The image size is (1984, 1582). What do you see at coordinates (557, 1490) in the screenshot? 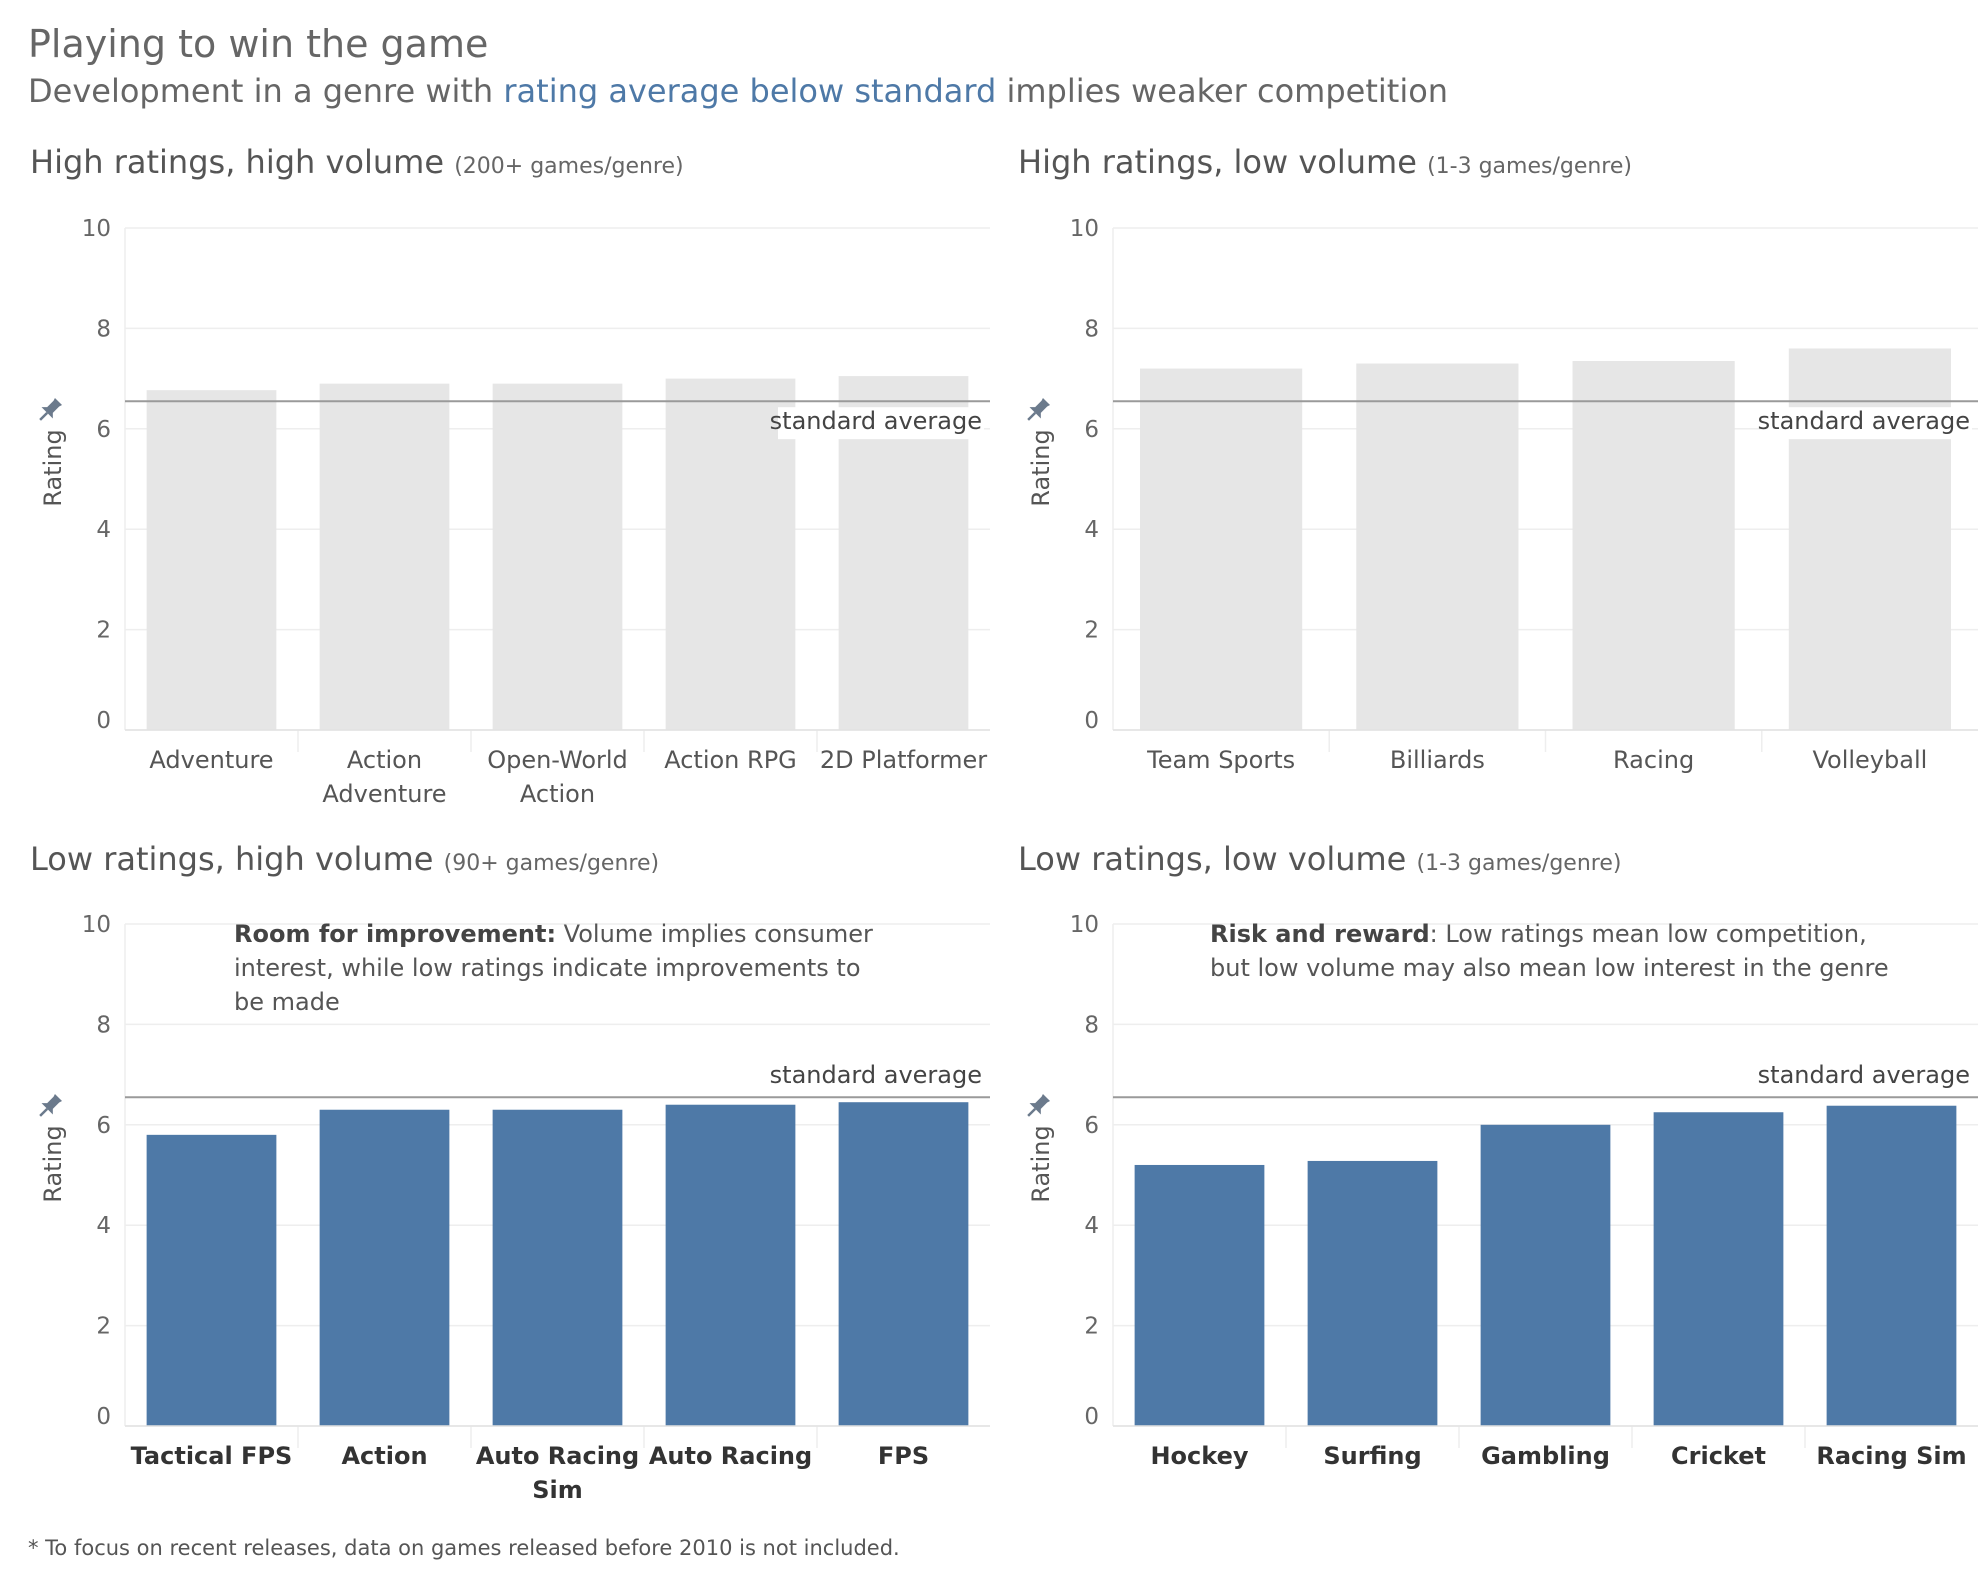
I see `x-tick-label: Sim` at bounding box center [557, 1490].